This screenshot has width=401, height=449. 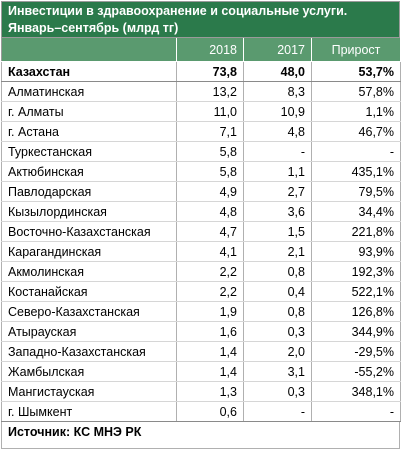 I want to click on table-row: Западно-Казахстанская 1,4 2,0 -29,5%, so click(x=201, y=351).